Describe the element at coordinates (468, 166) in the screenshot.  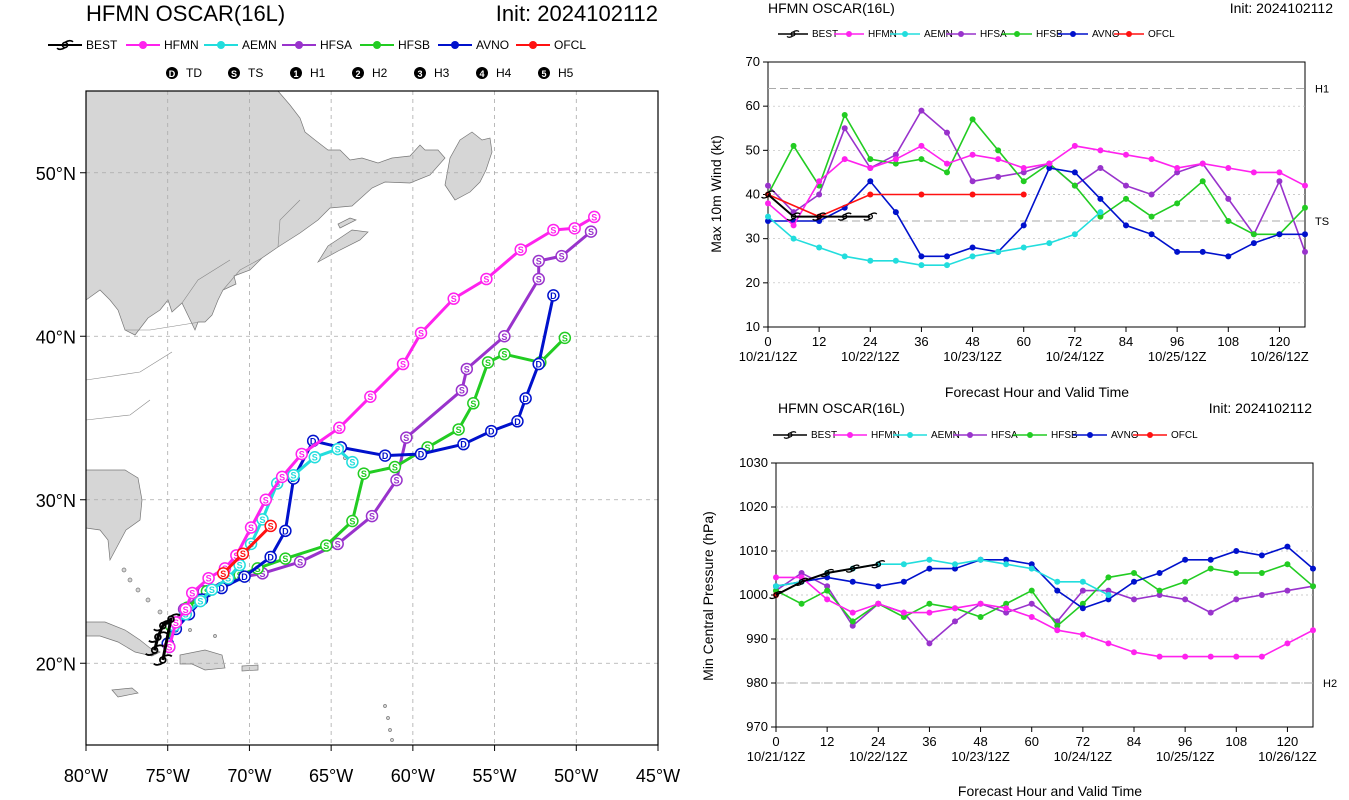
I see `newfoundland-land` at that location.